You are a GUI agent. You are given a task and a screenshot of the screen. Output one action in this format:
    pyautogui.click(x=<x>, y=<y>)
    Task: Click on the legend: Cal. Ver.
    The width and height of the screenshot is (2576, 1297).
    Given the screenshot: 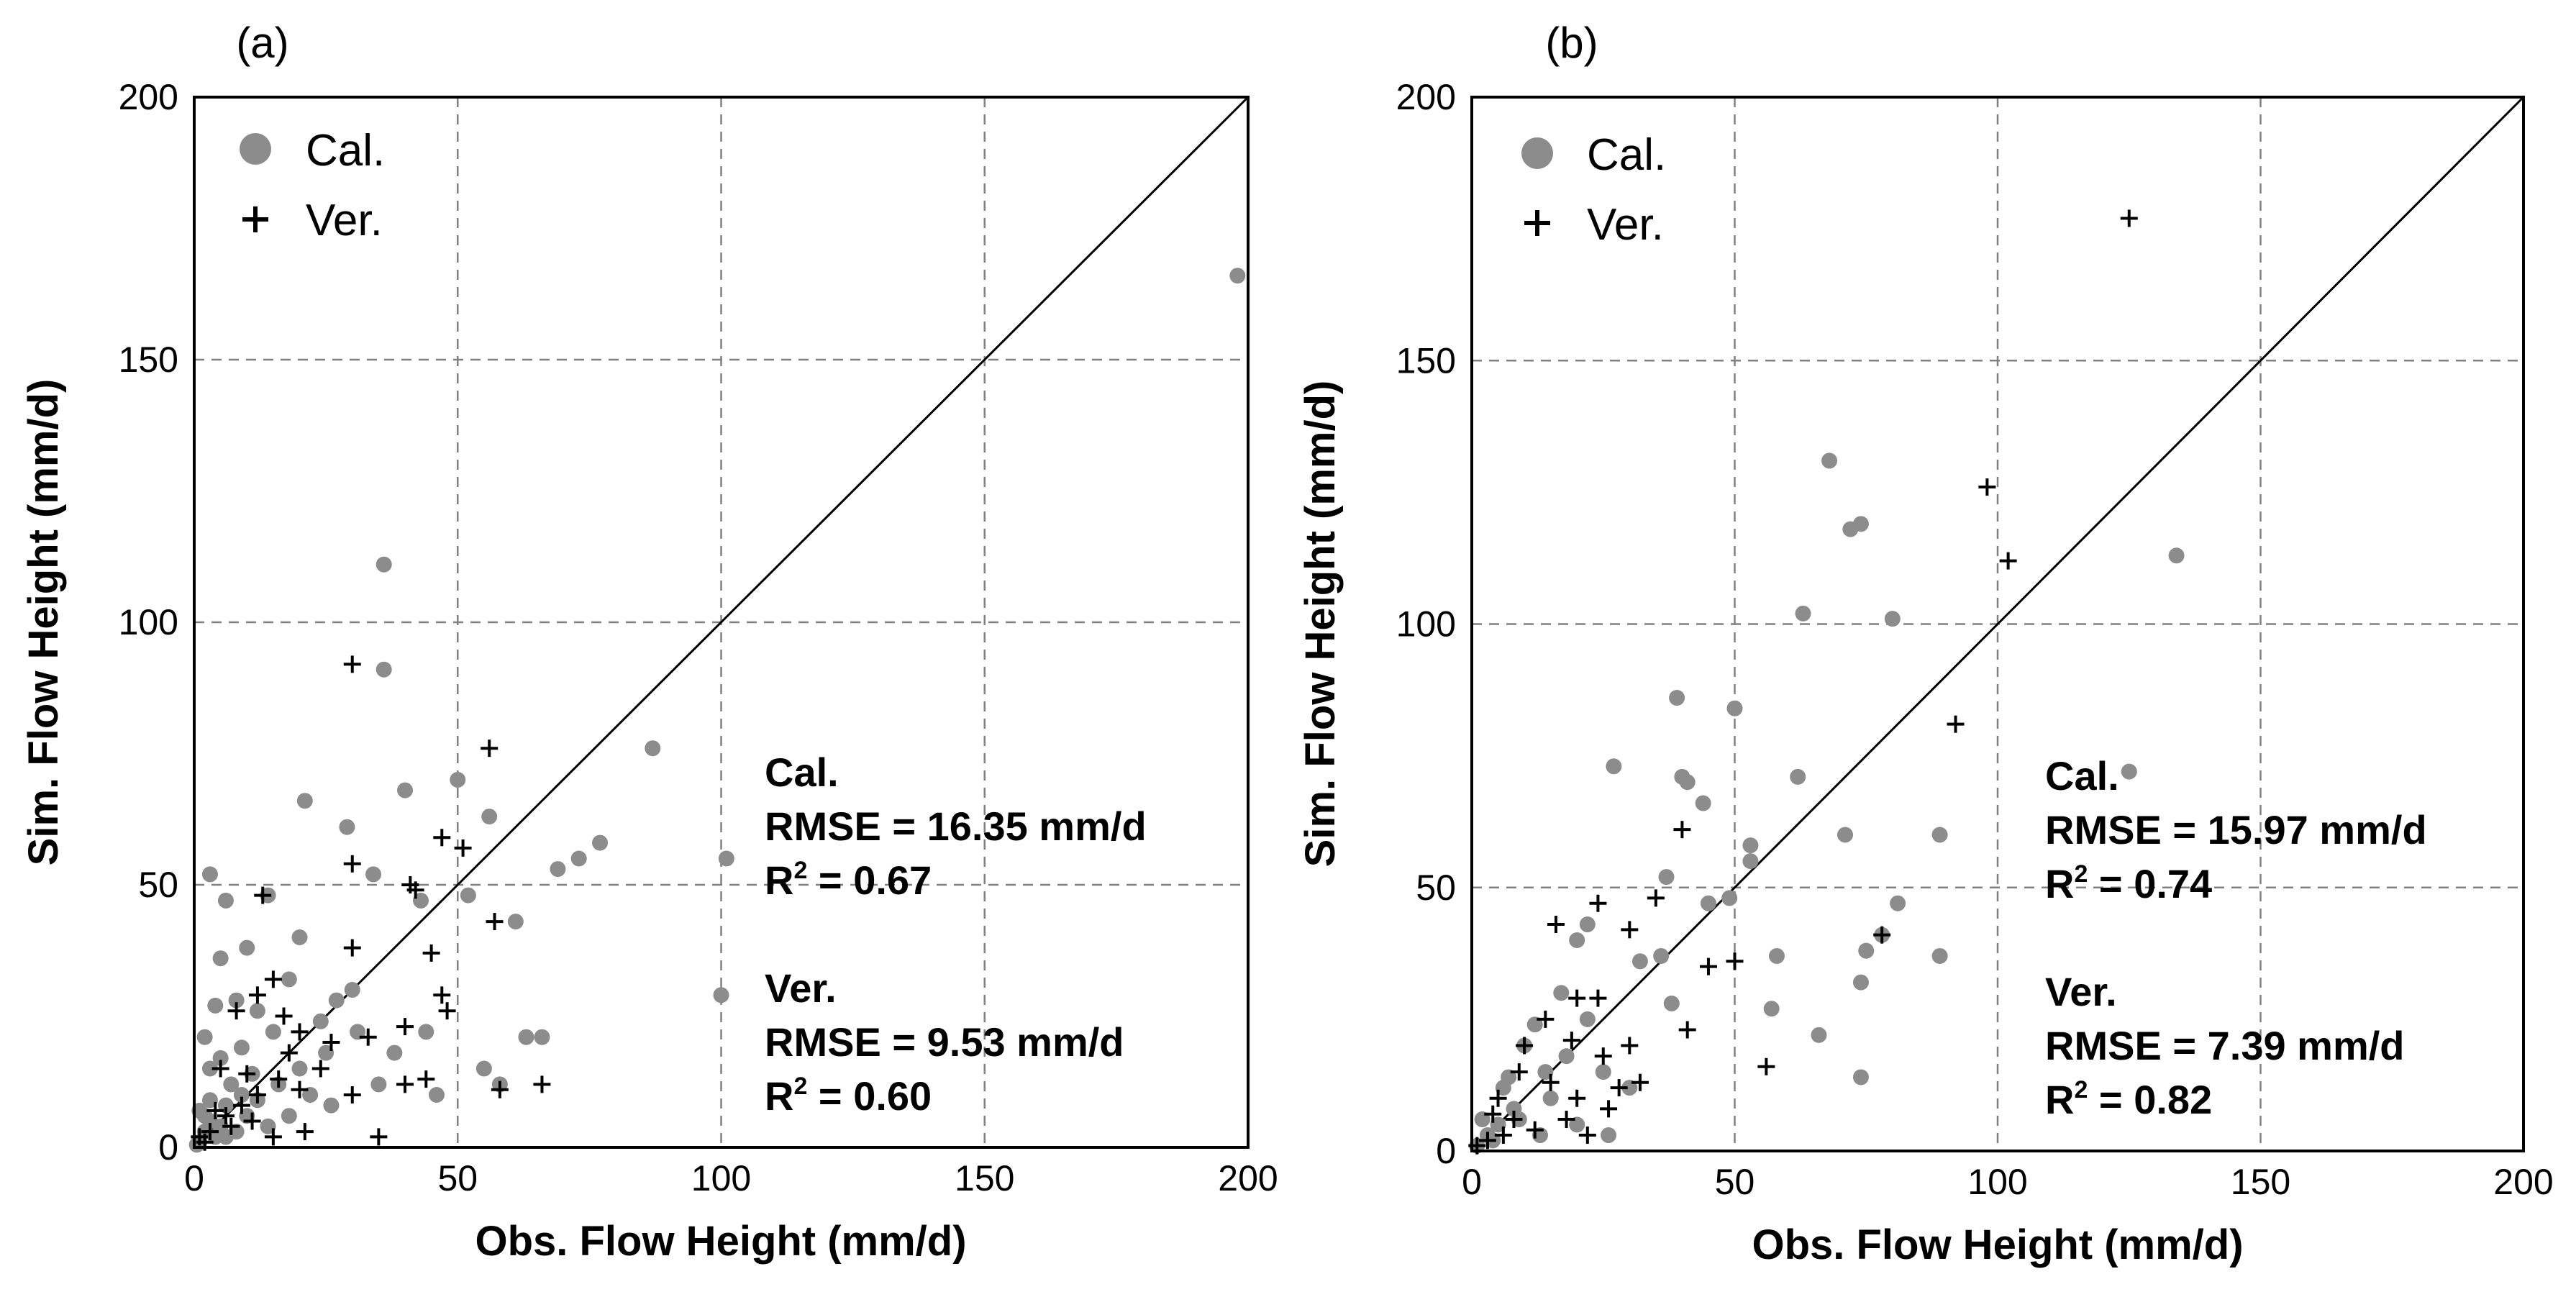 What is the action you would take?
    pyautogui.click(x=312, y=185)
    